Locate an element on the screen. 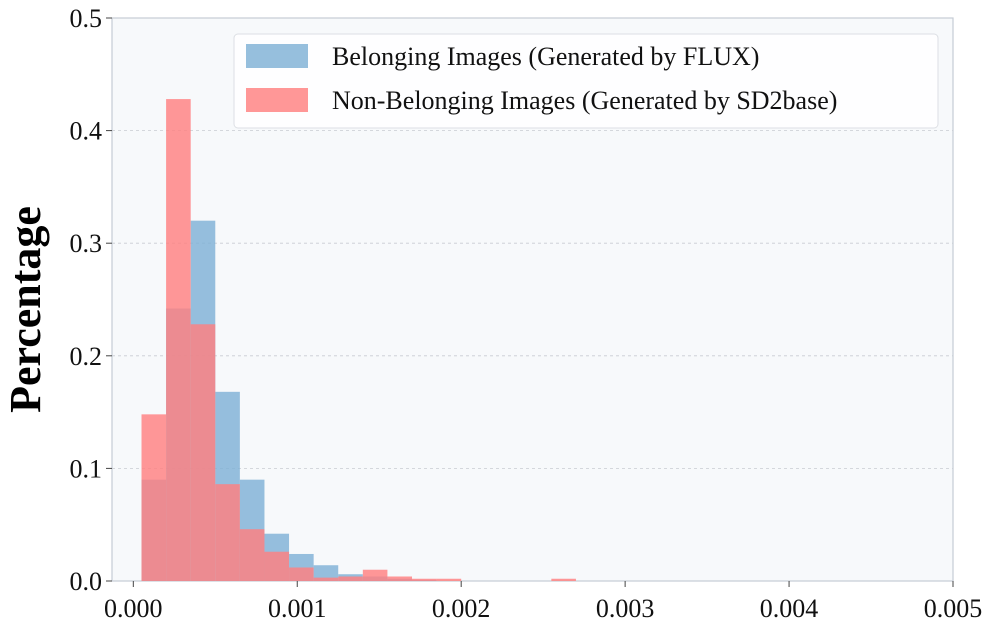 The height and width of the screenshot is (628, 996). x-tick-label: 0.000 is located at coordinates (133, 608).